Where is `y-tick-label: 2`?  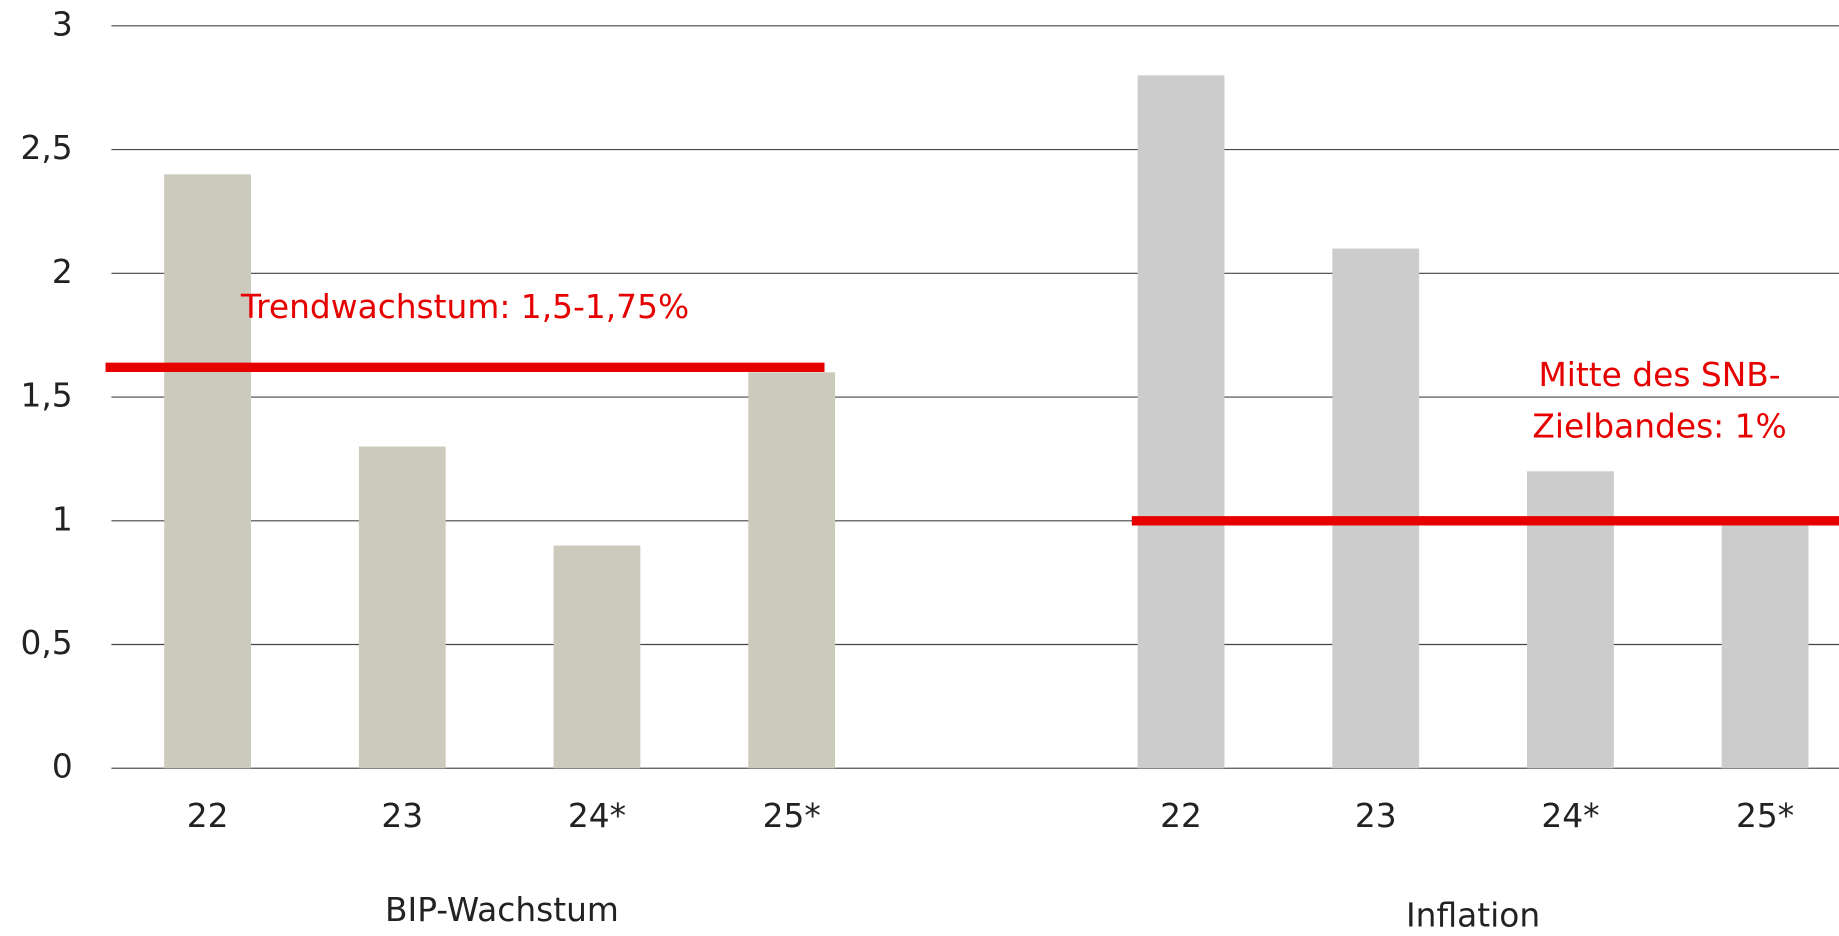
y-tick-label: 2 is located at coordinates (62, 272).